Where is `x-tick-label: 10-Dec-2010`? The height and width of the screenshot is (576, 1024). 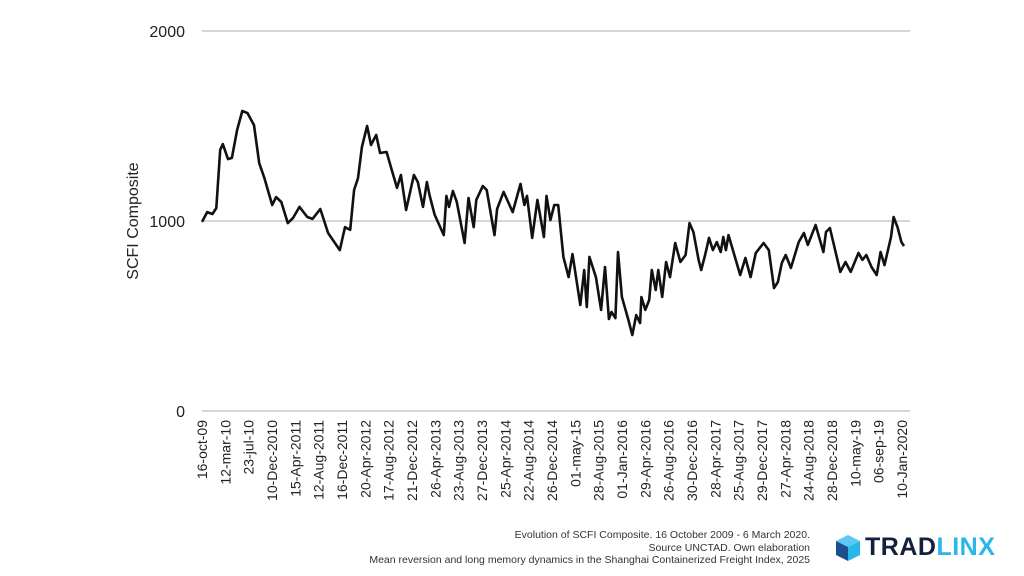
x-tick-label: 10-Dec-2010 is located at coordinates (272, 460).